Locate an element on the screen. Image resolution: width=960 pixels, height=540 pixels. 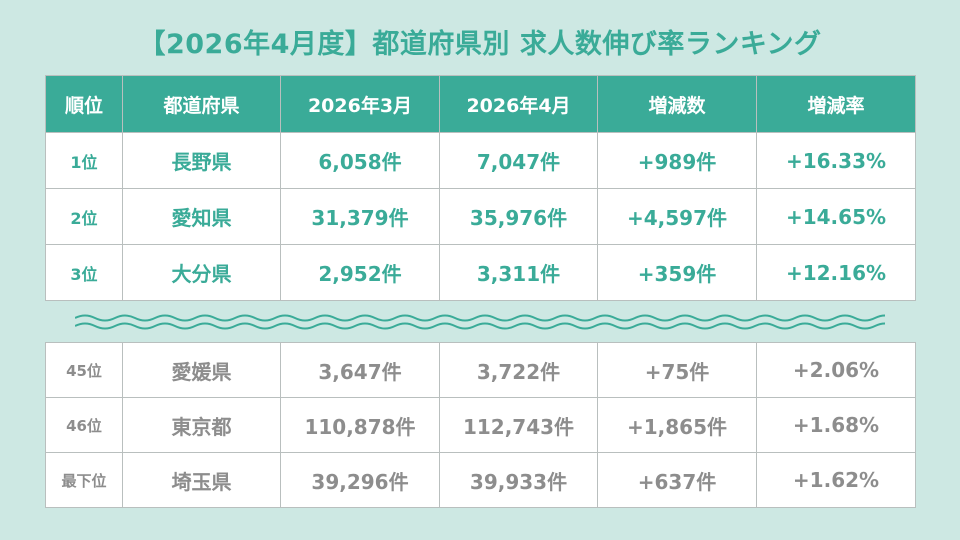
rank-cell: 最下位 is located at coordinates (84, 480).